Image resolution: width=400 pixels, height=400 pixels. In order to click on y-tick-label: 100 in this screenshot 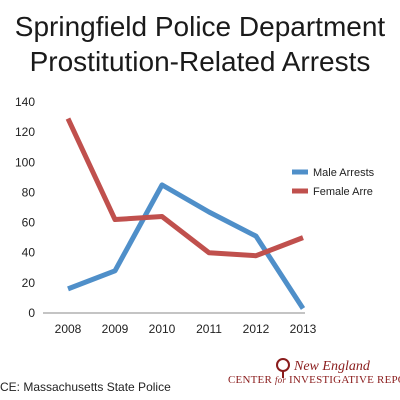, I will do `click(25, 162)`.